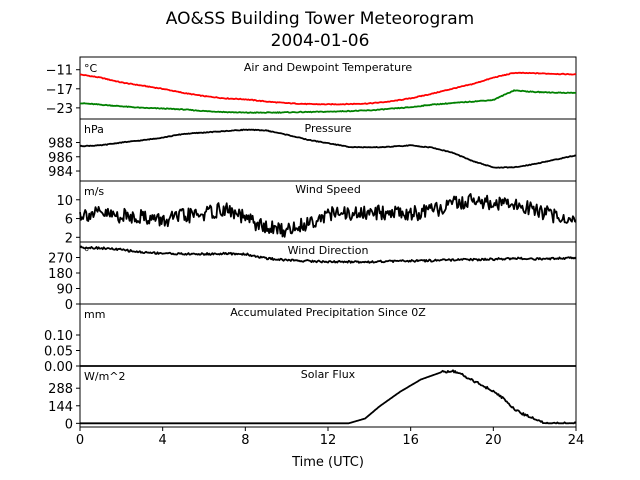  I want to click on y-tick-label-solar-flux: 0, so click(69, 424).